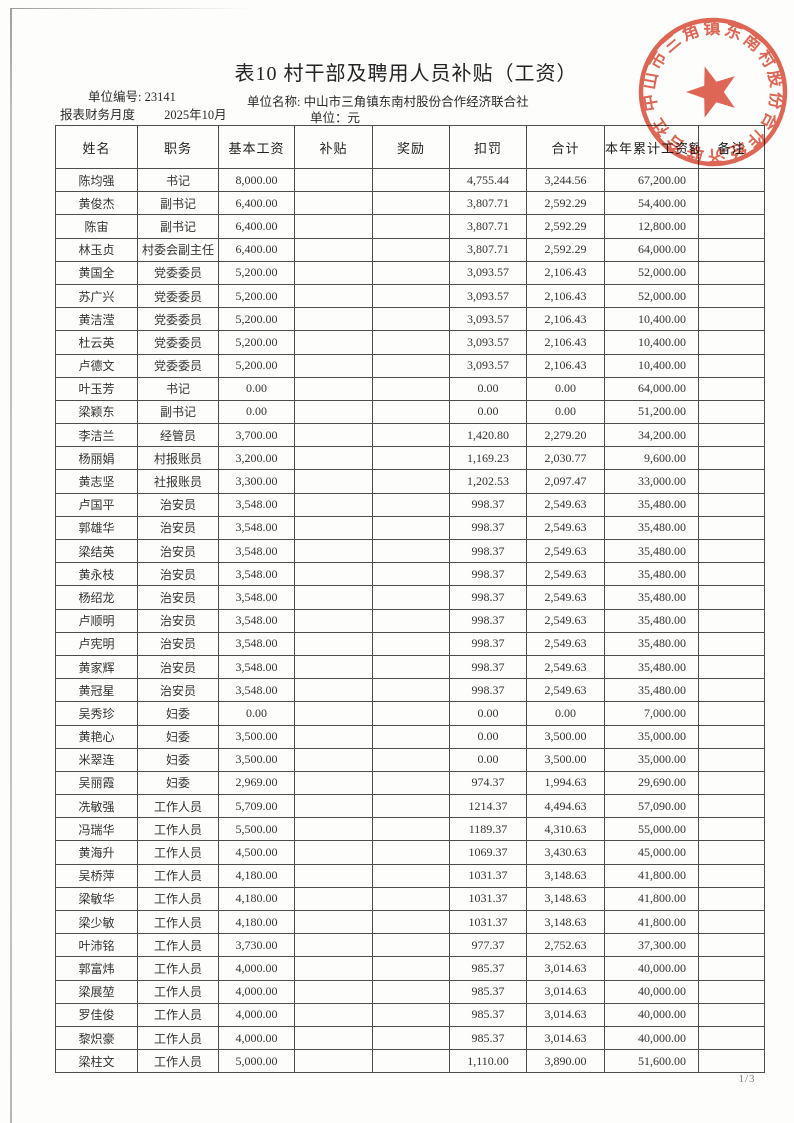  What do you see at coordinates (410, 342) in the screenshot?
I see `table-row: 杜云英 党委委员 5,200.00 3,093.57 2,106.43 10,400.00` at bounding box center [410, 342].